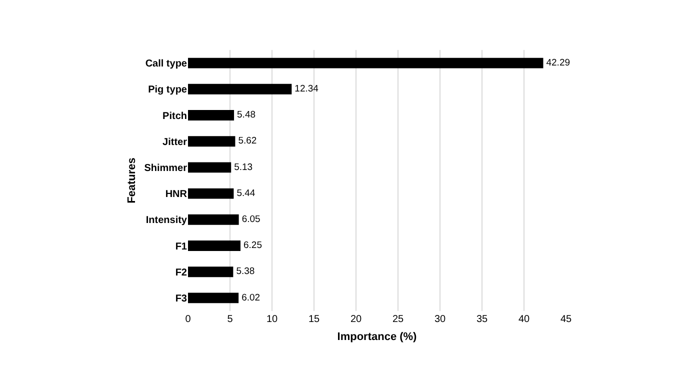  Describe the element at coordinates (176, 194) in the screenshot. I see `y-tick-label: HNR` at that location.